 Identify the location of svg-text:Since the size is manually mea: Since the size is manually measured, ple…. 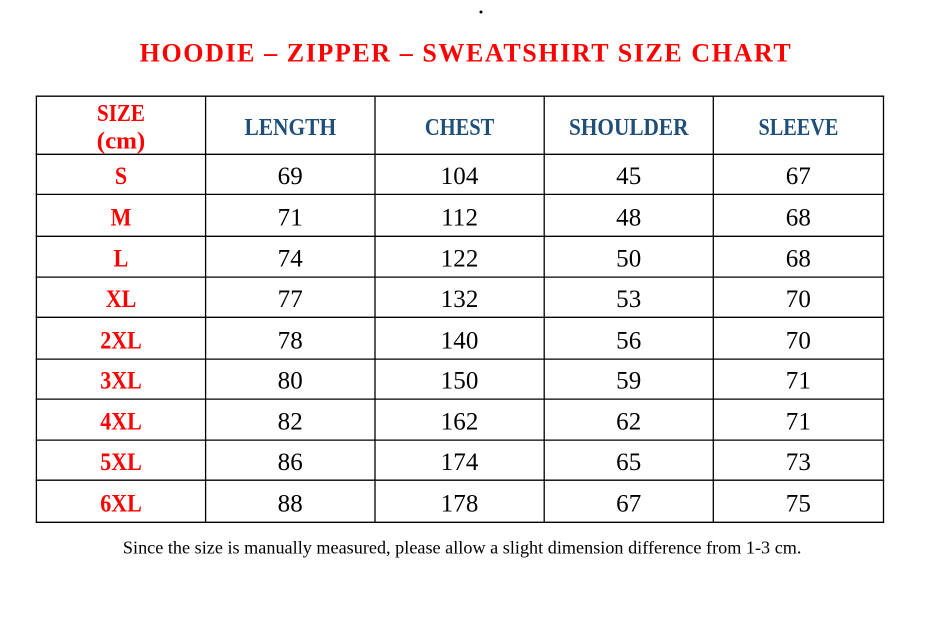
(462, 548).